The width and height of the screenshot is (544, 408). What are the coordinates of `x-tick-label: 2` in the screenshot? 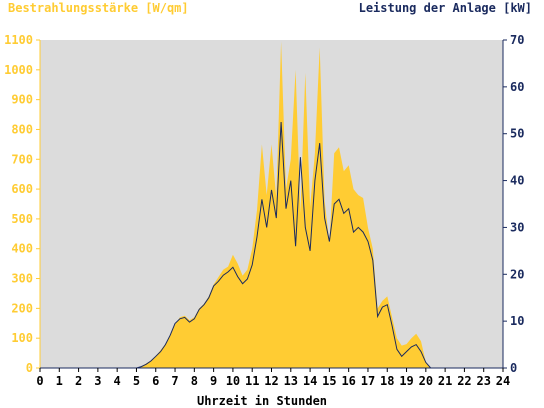 It's located at (78, 381).